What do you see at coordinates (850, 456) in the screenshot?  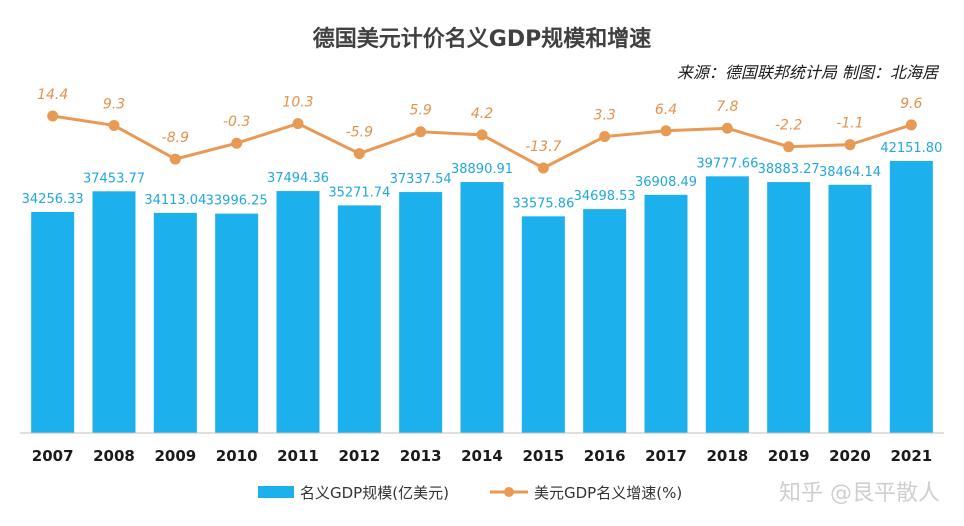 I see `x-tick-2020: 2020` at bounding box center [850, 456].